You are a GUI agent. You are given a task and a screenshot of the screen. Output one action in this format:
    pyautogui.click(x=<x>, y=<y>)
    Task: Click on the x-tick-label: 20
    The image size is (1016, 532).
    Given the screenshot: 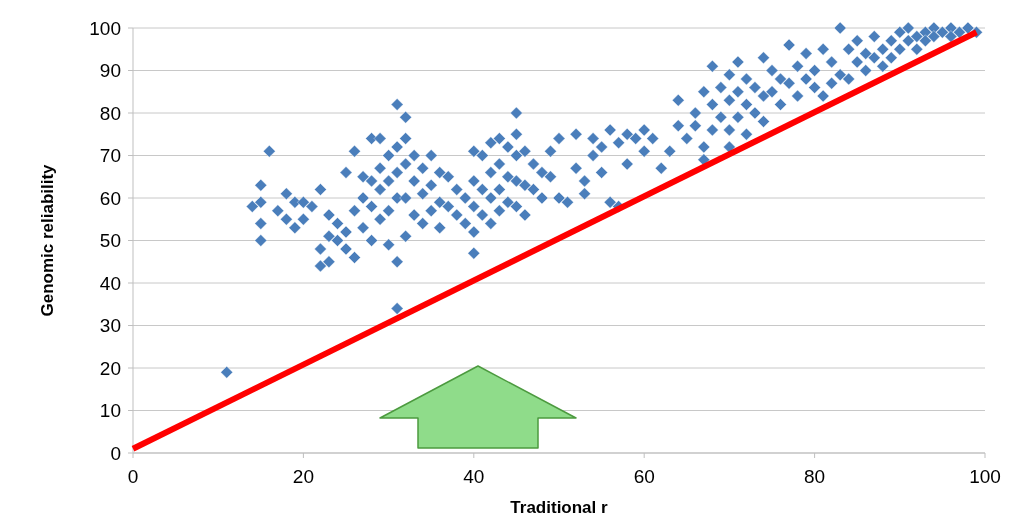 What is the action you would take?
    pyautogui.click(x=303, y=476)
    